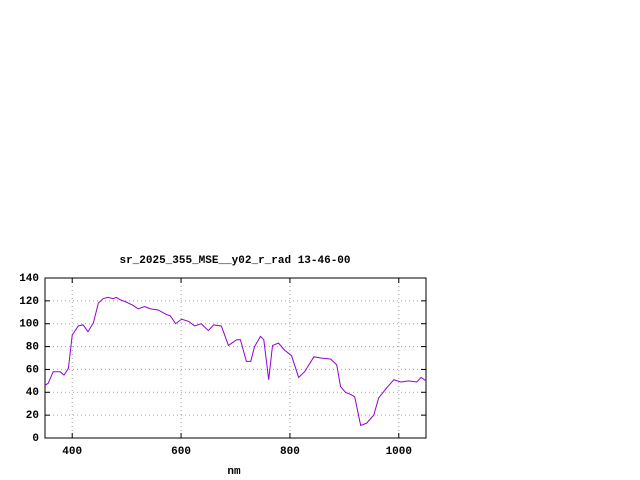 Image resolution: width=640 pixels, height=480 pixels. Describe the element at coordinates (72, 452) in the screenshot. I see `x-tick-label: 400` at that location.